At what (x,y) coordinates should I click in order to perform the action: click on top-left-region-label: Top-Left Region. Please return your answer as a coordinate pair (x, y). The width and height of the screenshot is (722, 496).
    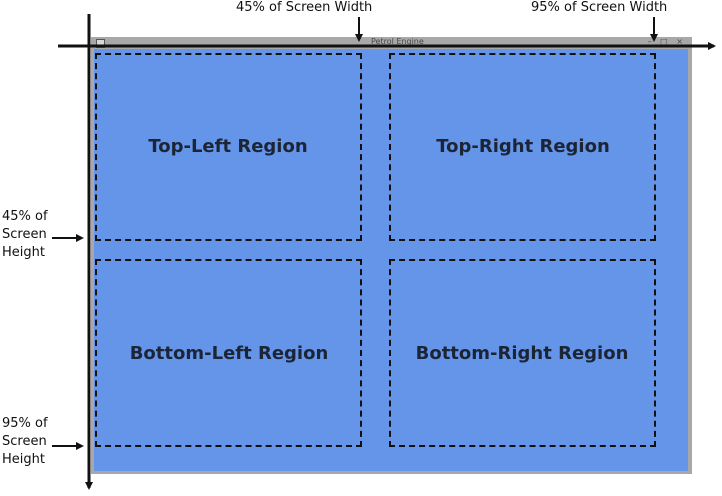
    Looking at the image, I should click on (228, 146).